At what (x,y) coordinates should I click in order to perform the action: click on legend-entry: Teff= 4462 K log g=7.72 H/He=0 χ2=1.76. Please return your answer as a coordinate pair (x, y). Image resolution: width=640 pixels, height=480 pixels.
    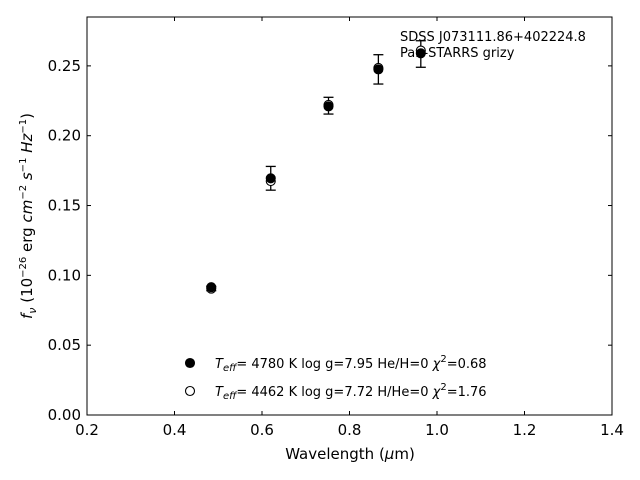
    Looking at the image, I should click on (351, 392).